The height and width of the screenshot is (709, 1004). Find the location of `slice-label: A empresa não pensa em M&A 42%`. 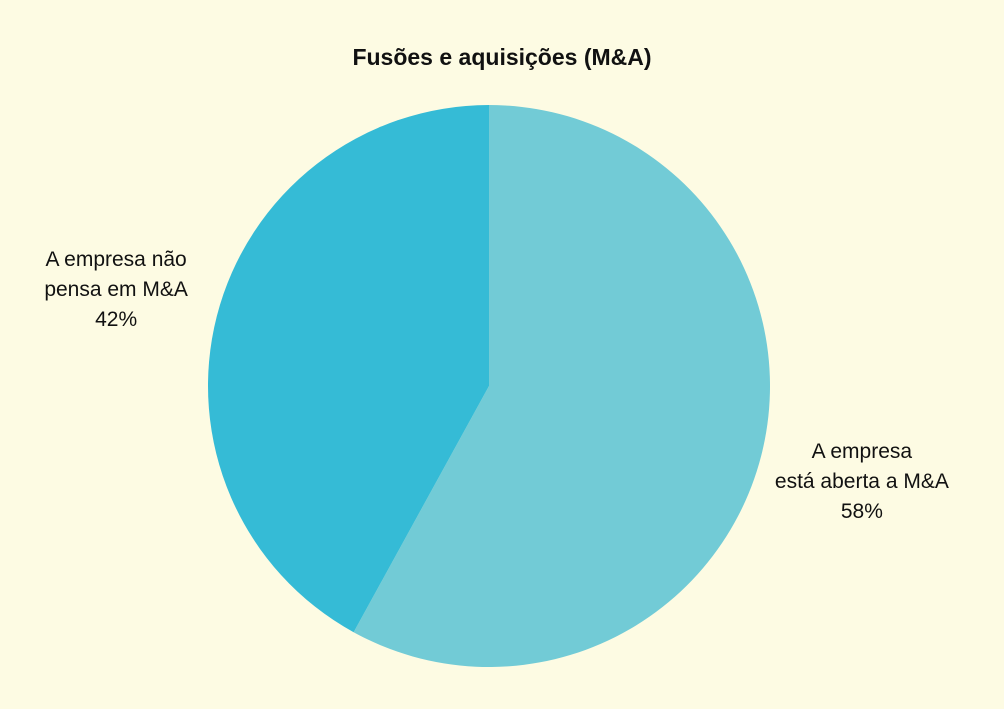

slice-label: A empresa não pensa em M&A 42% is located at coordinates (123, 290).